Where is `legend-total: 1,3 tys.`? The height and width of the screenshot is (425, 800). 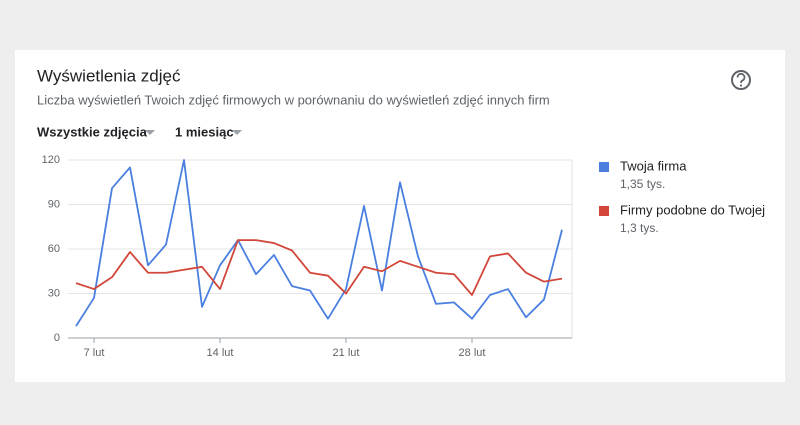
legend-total: 1,3 tys. is located at coordinates (639, 228).